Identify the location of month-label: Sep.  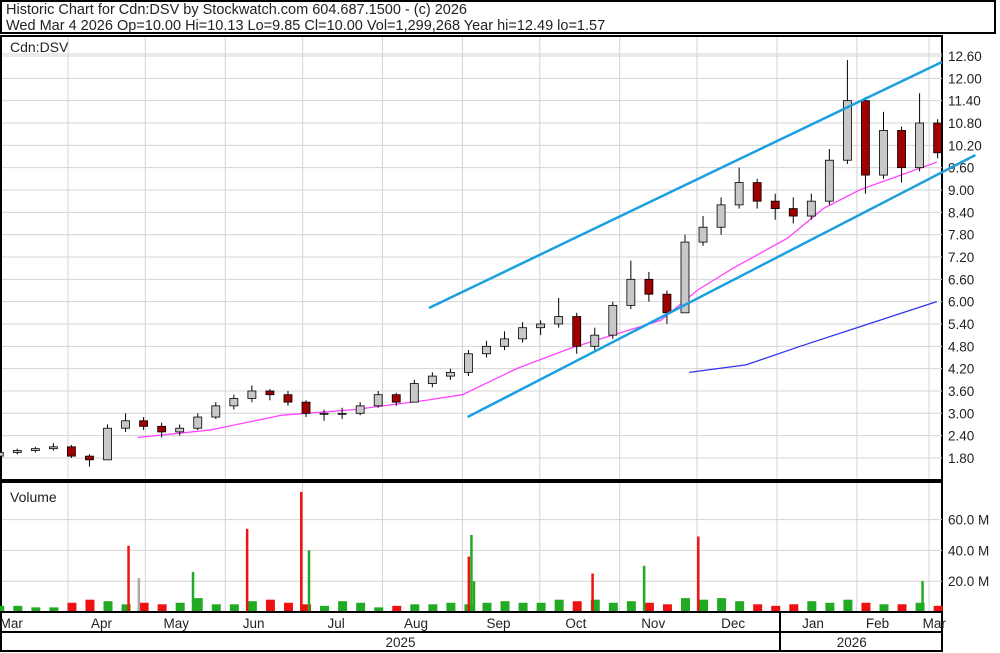
(499, 623).